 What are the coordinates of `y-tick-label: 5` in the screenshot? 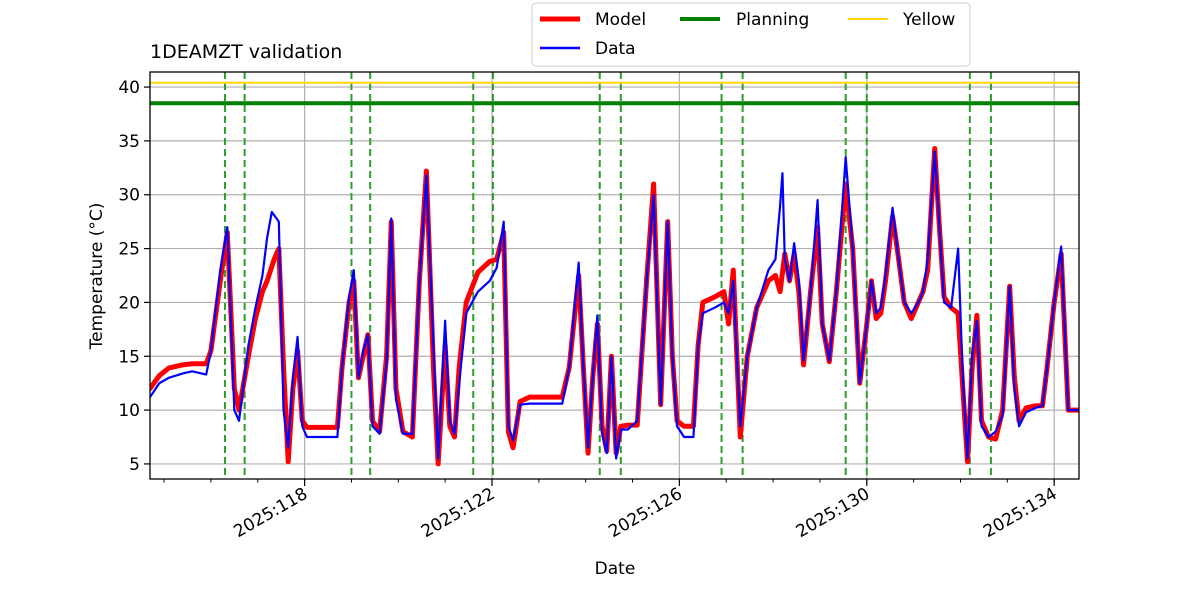 It's located at (134, 465).